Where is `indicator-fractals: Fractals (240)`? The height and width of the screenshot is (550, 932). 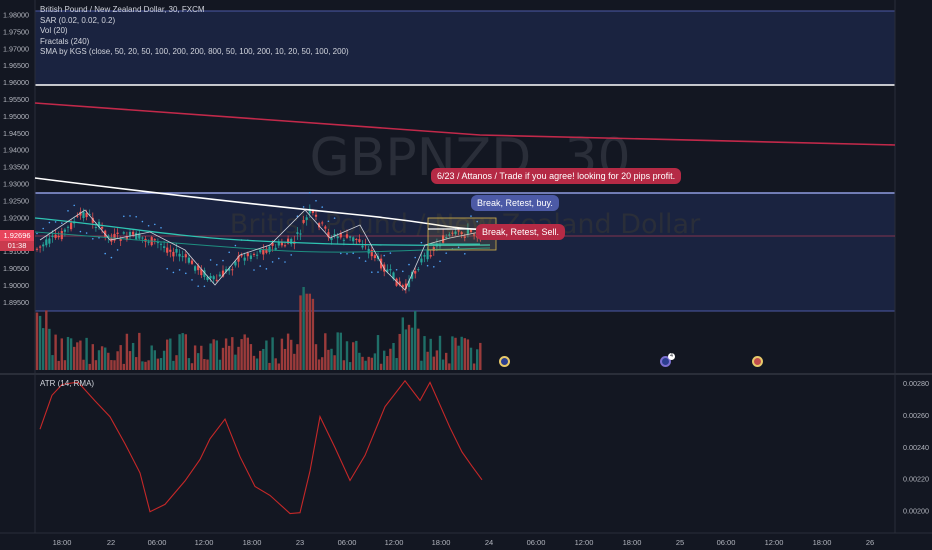
indicator-fractals: Fractals (240) is located at coordinates (65, 41).